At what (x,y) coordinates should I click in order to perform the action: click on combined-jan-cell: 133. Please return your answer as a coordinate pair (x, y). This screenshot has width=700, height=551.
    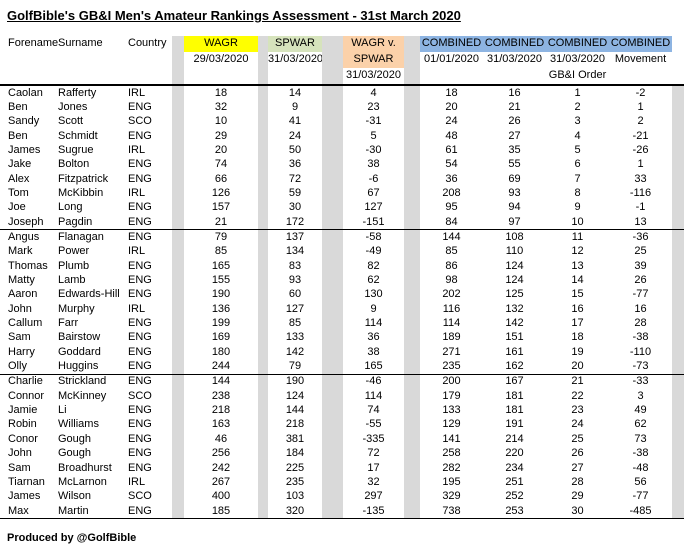
    Looking at the image, I should click on (451, 410).